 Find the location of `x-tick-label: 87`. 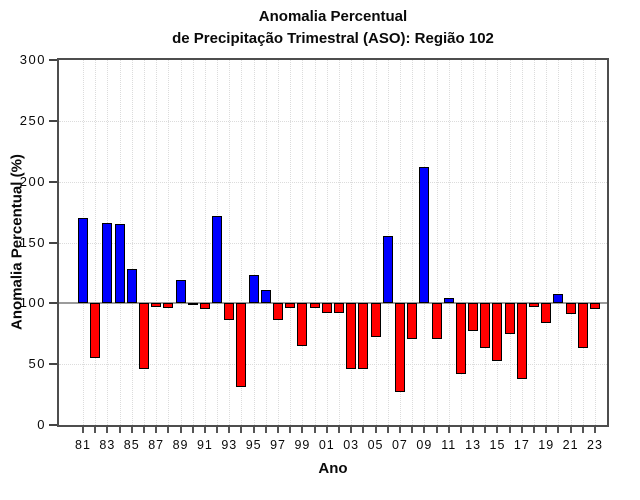

x-tick-label: 87 is located at coordinates (156, 445).